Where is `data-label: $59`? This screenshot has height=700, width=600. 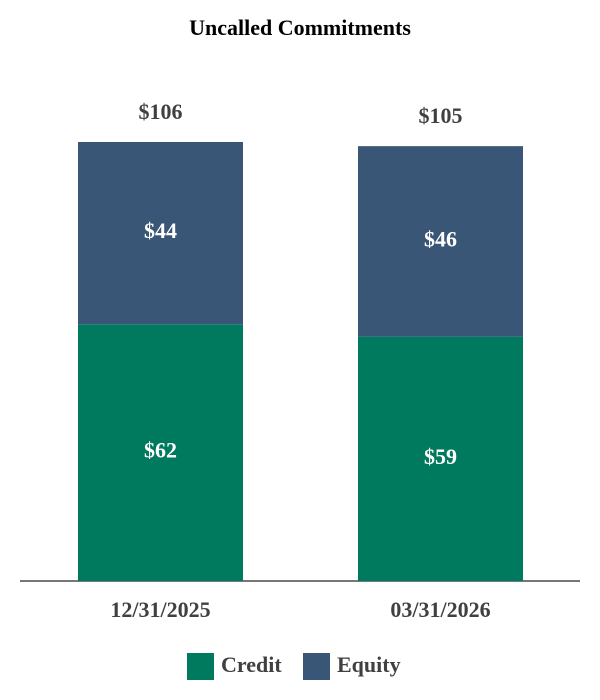
data-label: $59 is located at coordinates (440, 456).